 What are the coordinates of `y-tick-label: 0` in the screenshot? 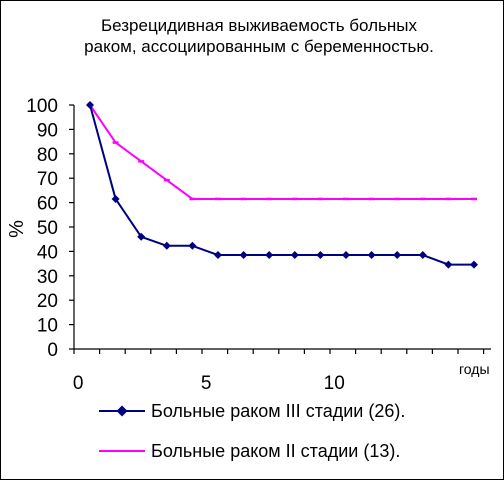 It's located at (52, 350).